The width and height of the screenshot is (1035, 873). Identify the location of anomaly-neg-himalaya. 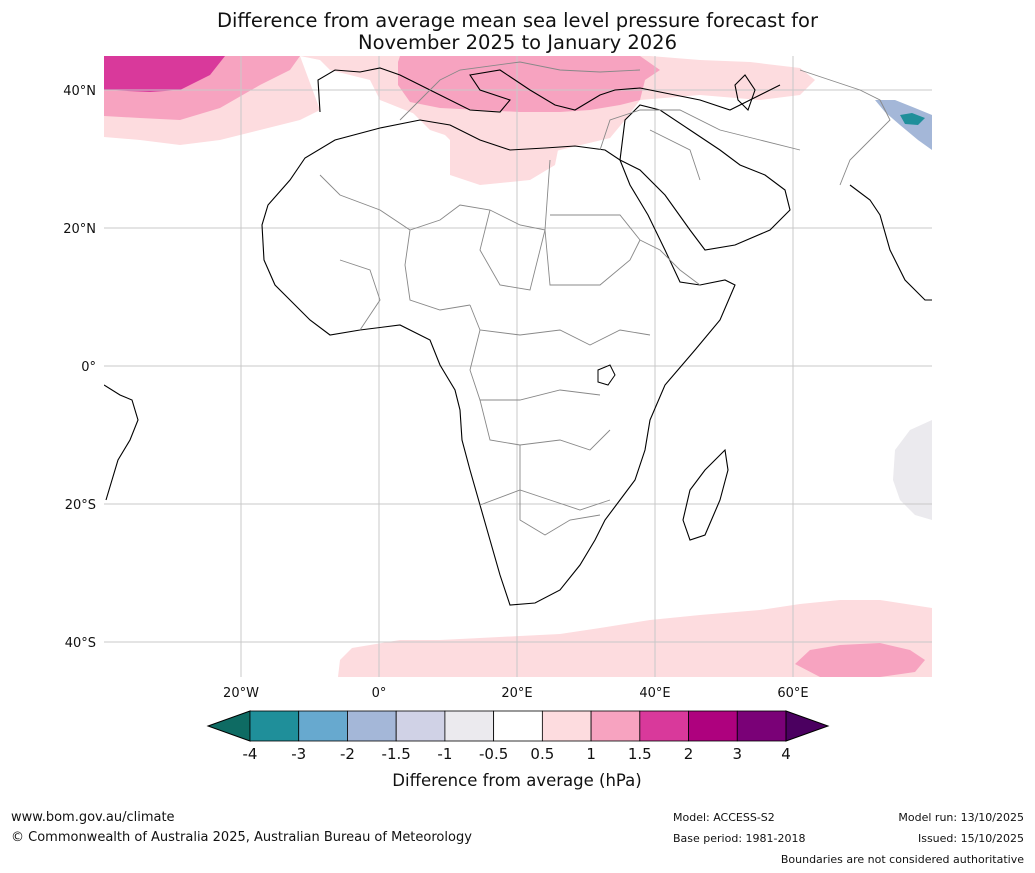
(903, 125).